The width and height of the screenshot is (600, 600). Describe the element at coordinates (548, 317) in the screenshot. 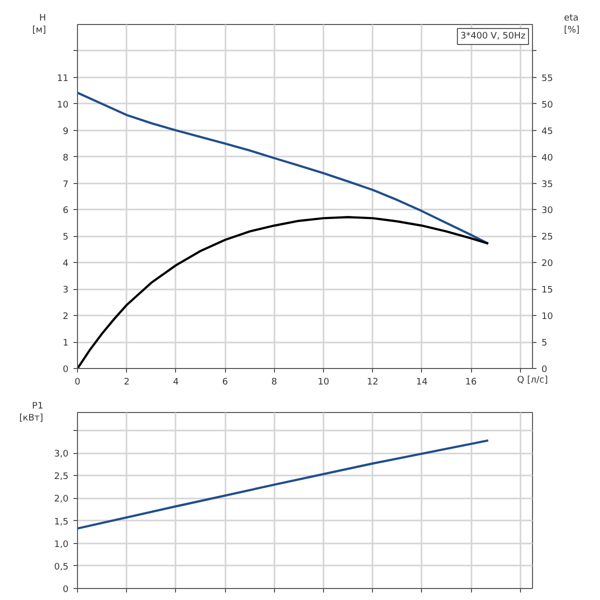

I see `y2-tick-label: 10` at that location.